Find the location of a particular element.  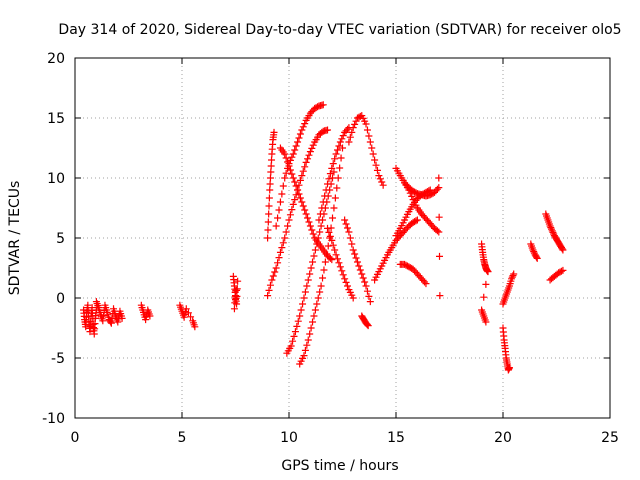

y-tick-label: 0 is located at coordinates (60, 299).